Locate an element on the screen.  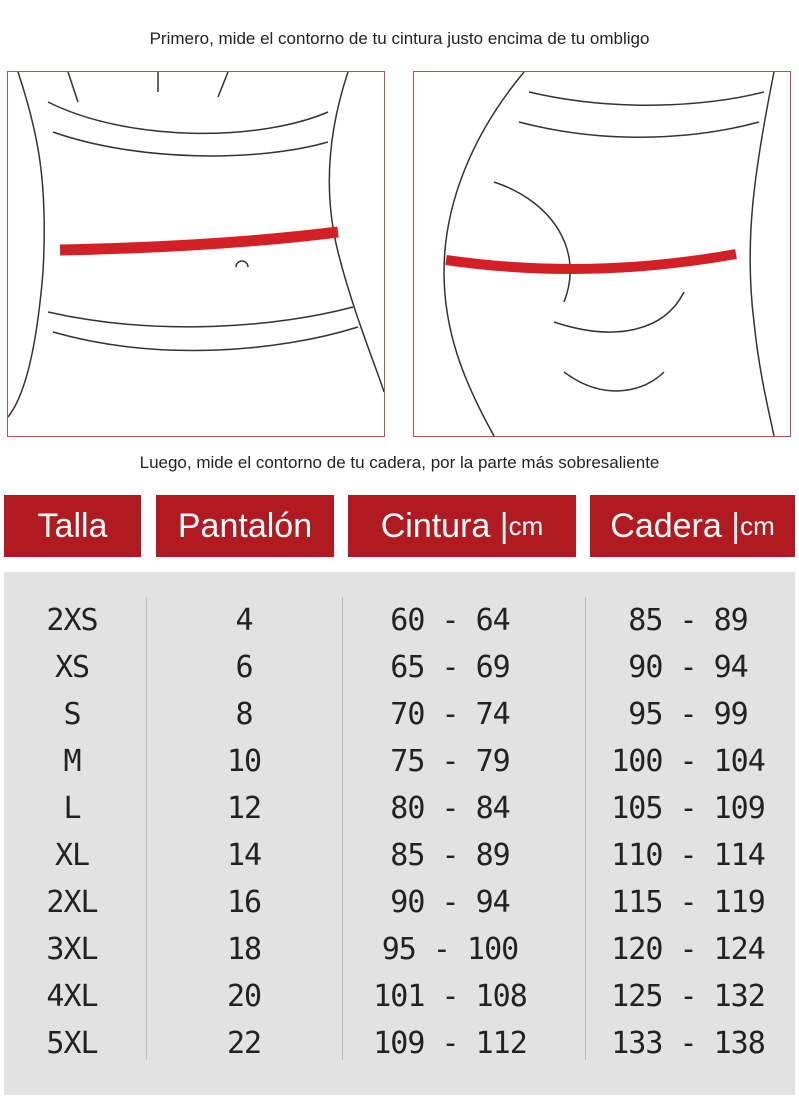
table-cell: 105 - 109 is located at coordinates (688, 808).